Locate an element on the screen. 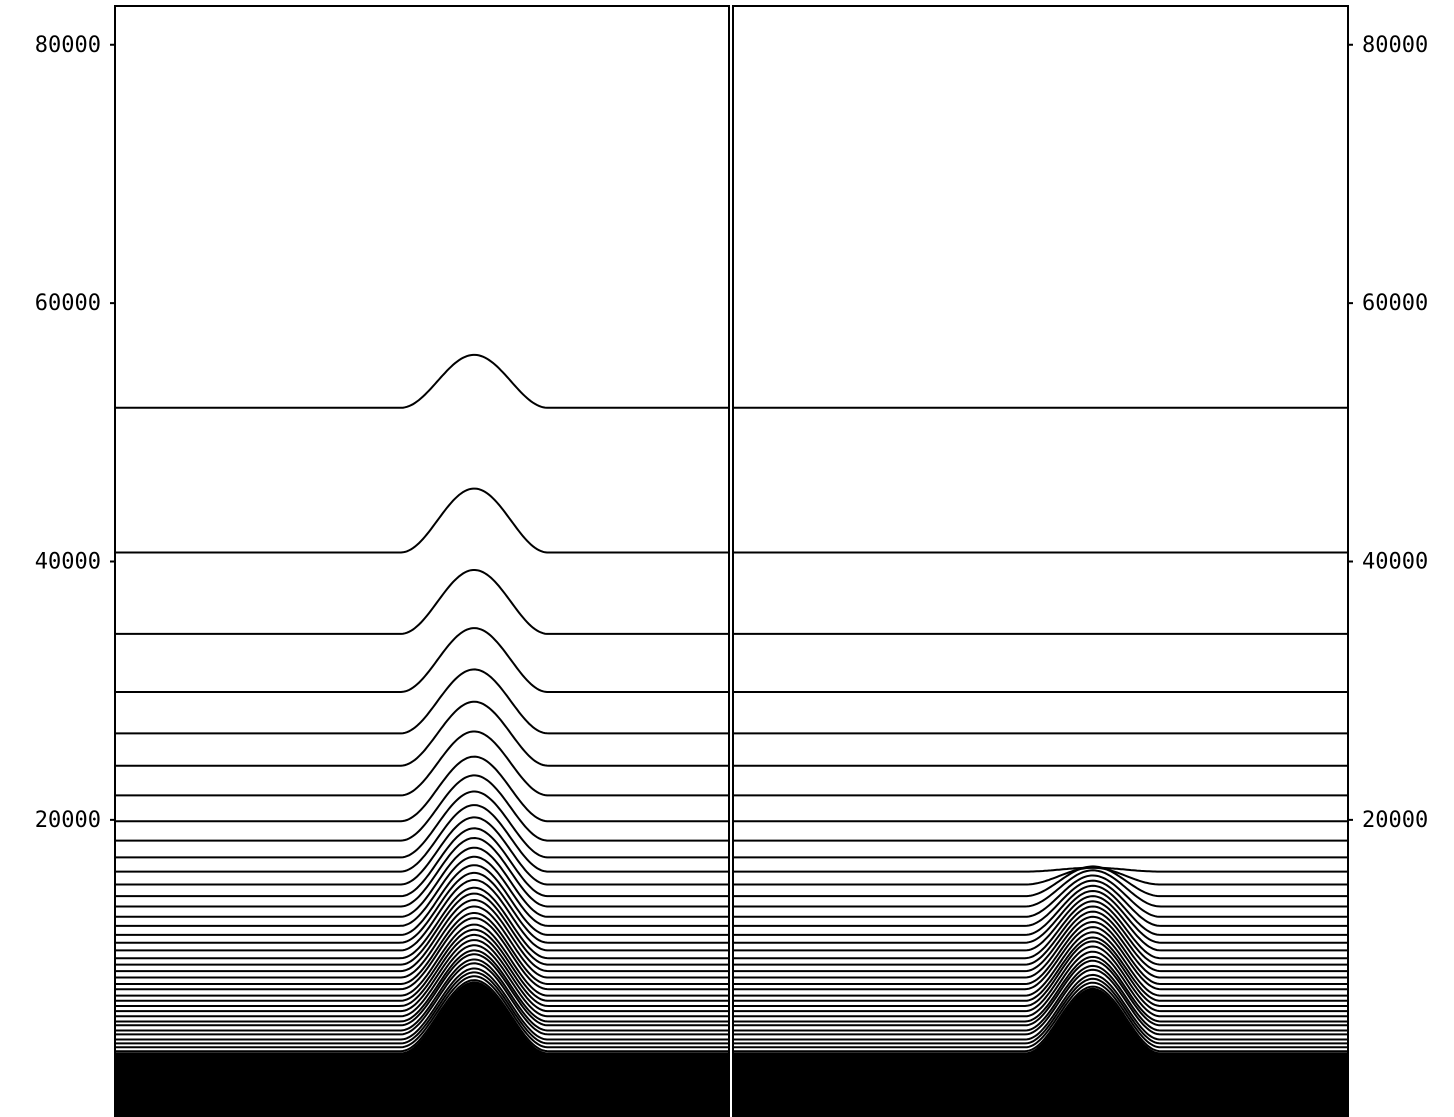 The image size is (1454, 1117). right-y-axis: 20000 40000 60000 80000 is located at coordinates (1388, 433).